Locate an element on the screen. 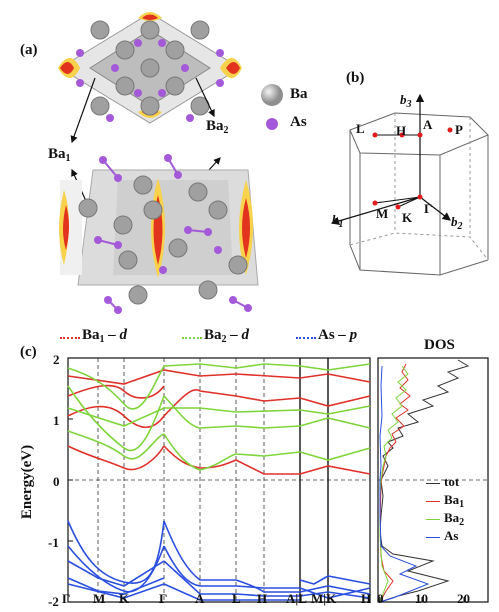 The width and height of the screenshot is (499, 612). kpath-label-1: M is located at coordinates (99, 598).